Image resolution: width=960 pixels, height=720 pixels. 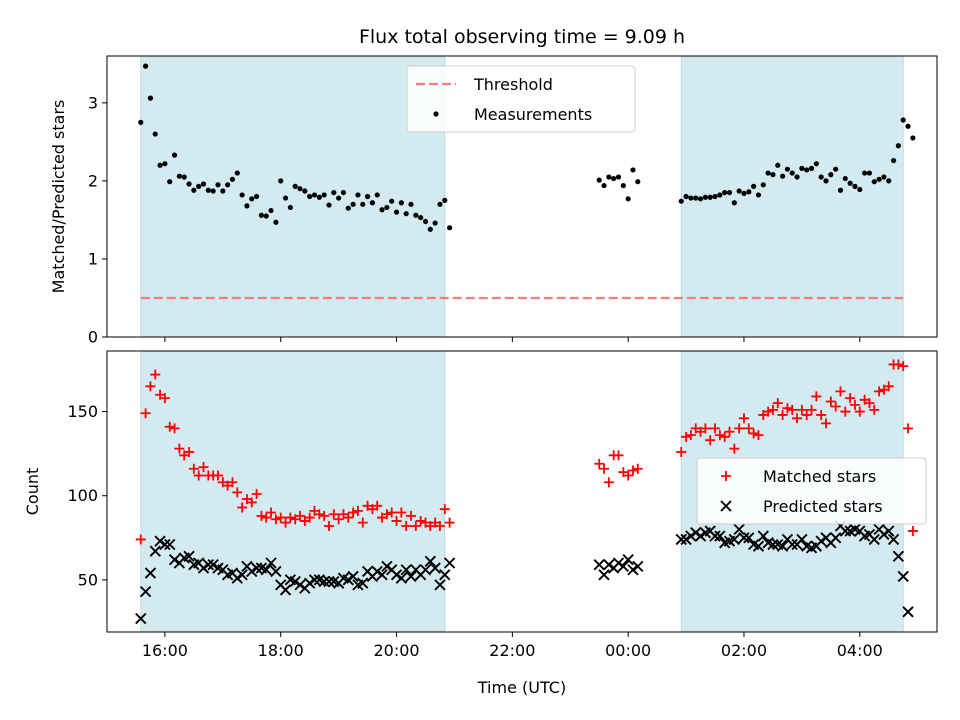 I want to click on x-tick-label: 02:00, so click(x=744, y=650).